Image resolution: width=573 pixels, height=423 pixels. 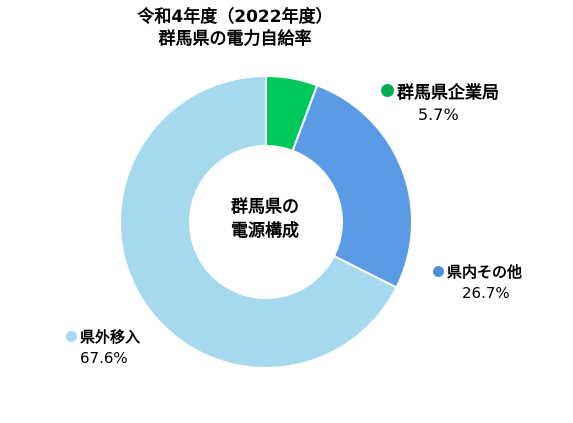 What do you see at coordinates (477, 281) in the screenshot?
I see `slice-label-in-prefecture-other: 県内その他 26.7%` at bounding box center [477, 281].